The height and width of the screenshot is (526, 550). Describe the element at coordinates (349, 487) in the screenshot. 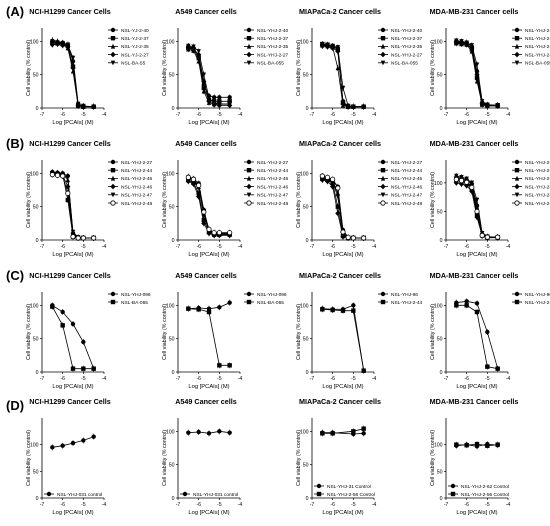

I see `legend-label: NSL-YHJ-31 Control` at that location.